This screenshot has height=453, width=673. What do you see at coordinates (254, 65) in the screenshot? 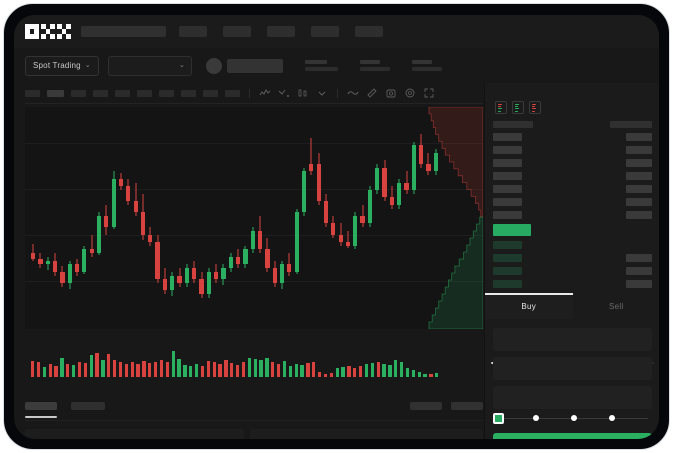
I see `last-price-value` at bounding box center [254, 65].